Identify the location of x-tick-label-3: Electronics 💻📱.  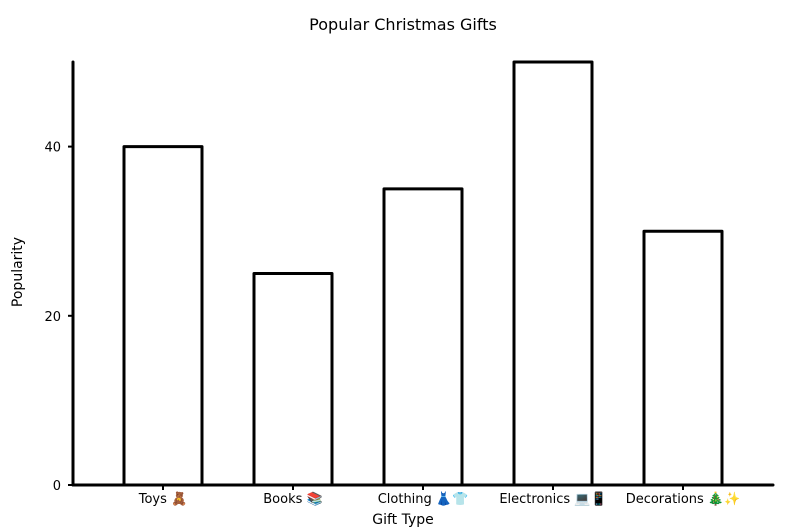
(552, 499).